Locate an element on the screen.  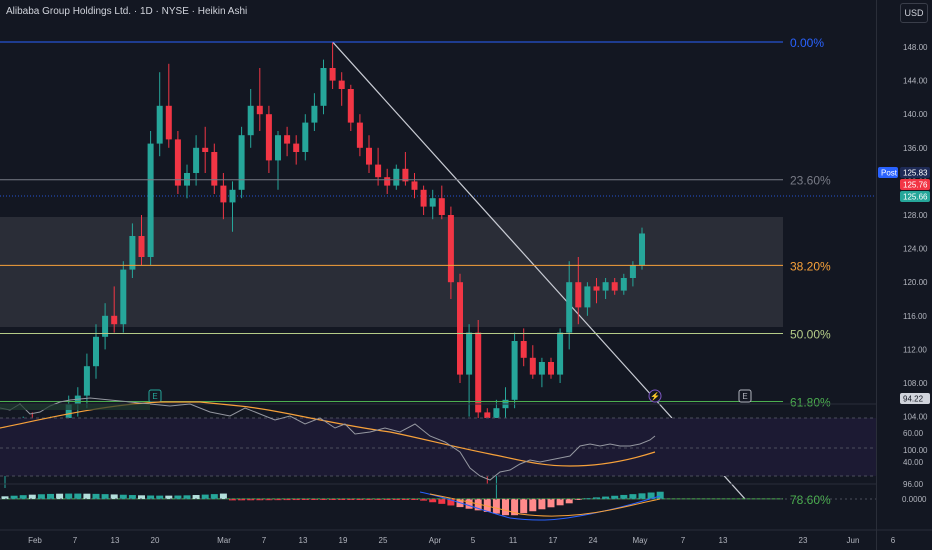
earnings-marker: E is located at coordinates (155, 396).